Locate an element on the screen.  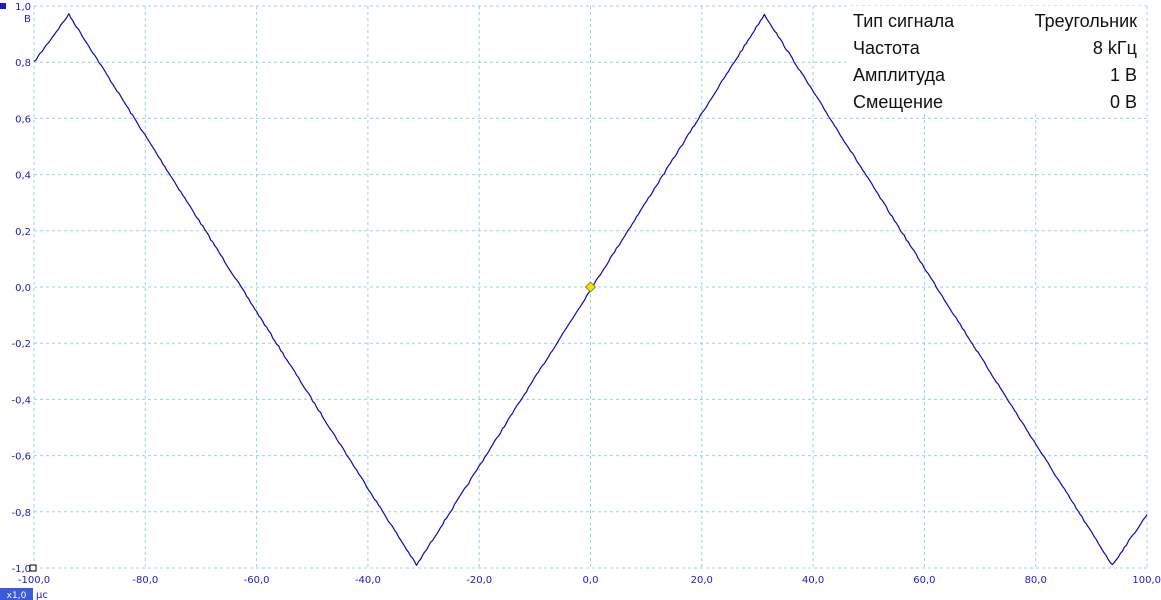
x-tick-label: 40,0 is located at coordinates (813, 580).